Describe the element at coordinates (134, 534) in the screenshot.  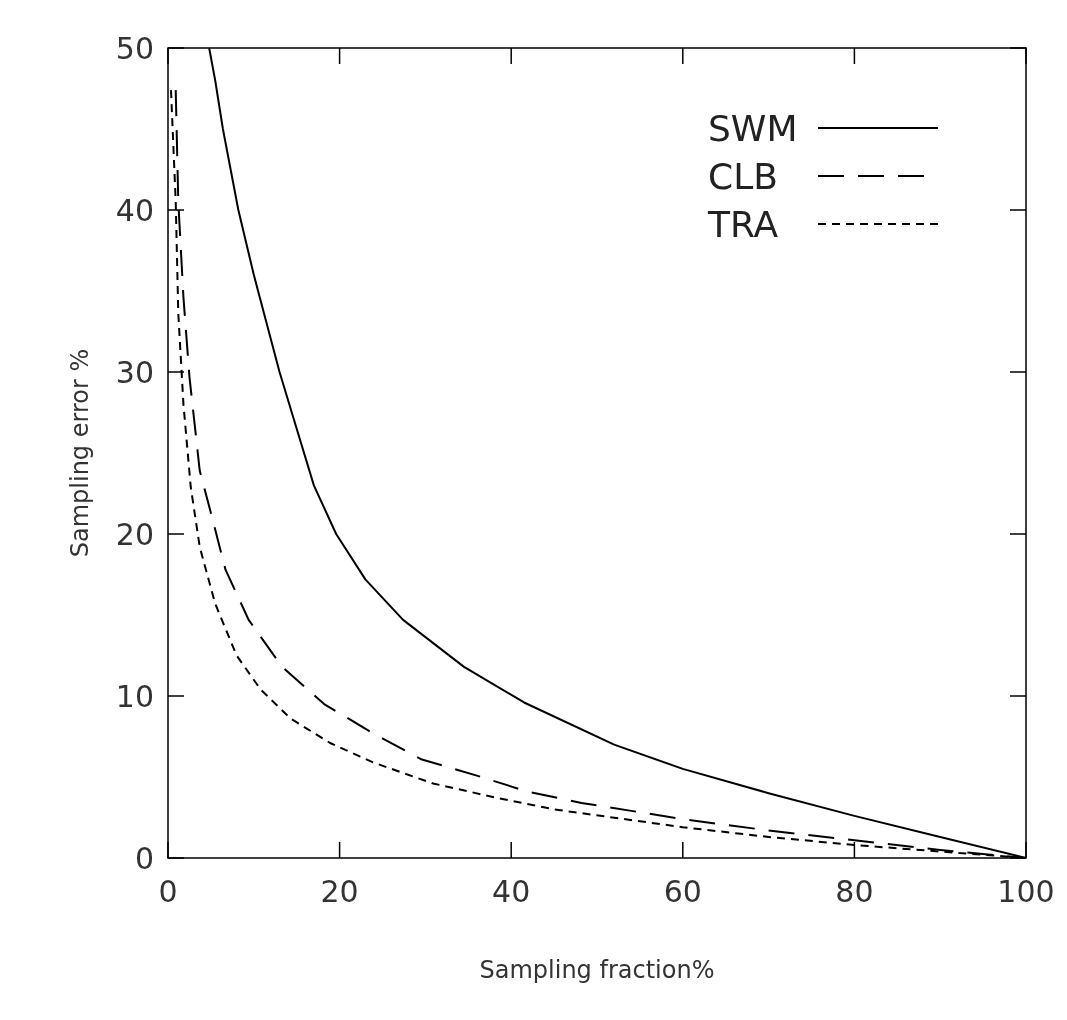
I see `y-tick-label: 20` at that location.